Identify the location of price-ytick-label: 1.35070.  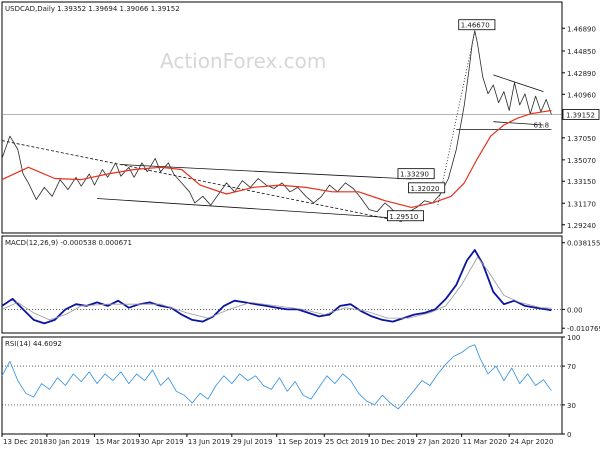
(581, 161).